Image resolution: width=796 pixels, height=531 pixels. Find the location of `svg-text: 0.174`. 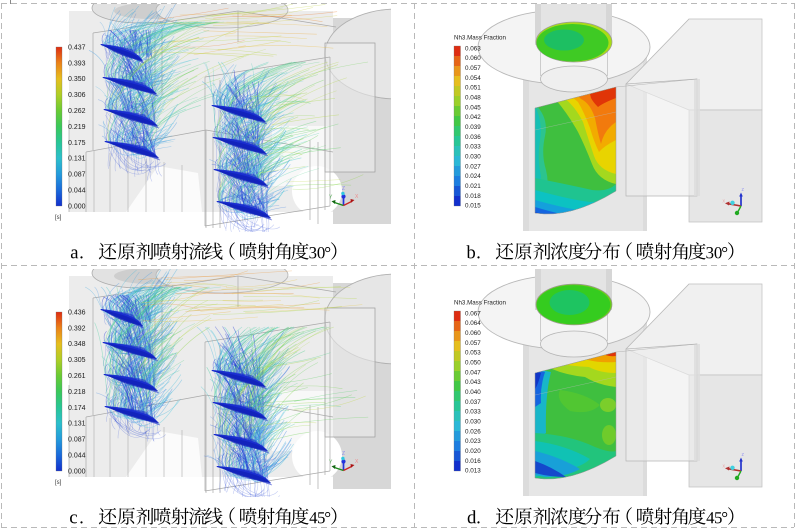

svg-text: 0.174 is located at coordinates (77, 408).